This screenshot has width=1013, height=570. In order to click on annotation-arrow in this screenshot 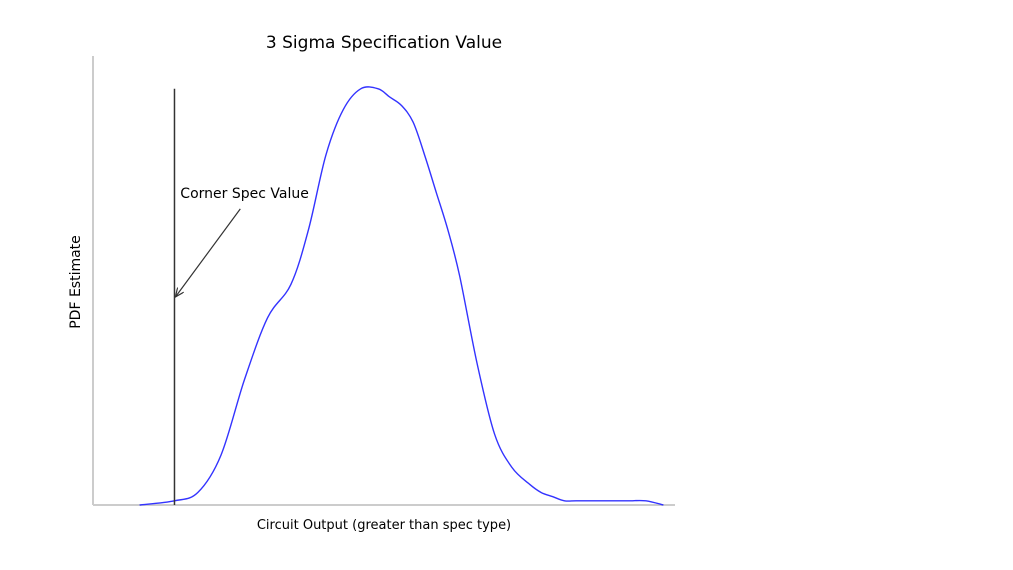, I will do `click(208, 252)`.